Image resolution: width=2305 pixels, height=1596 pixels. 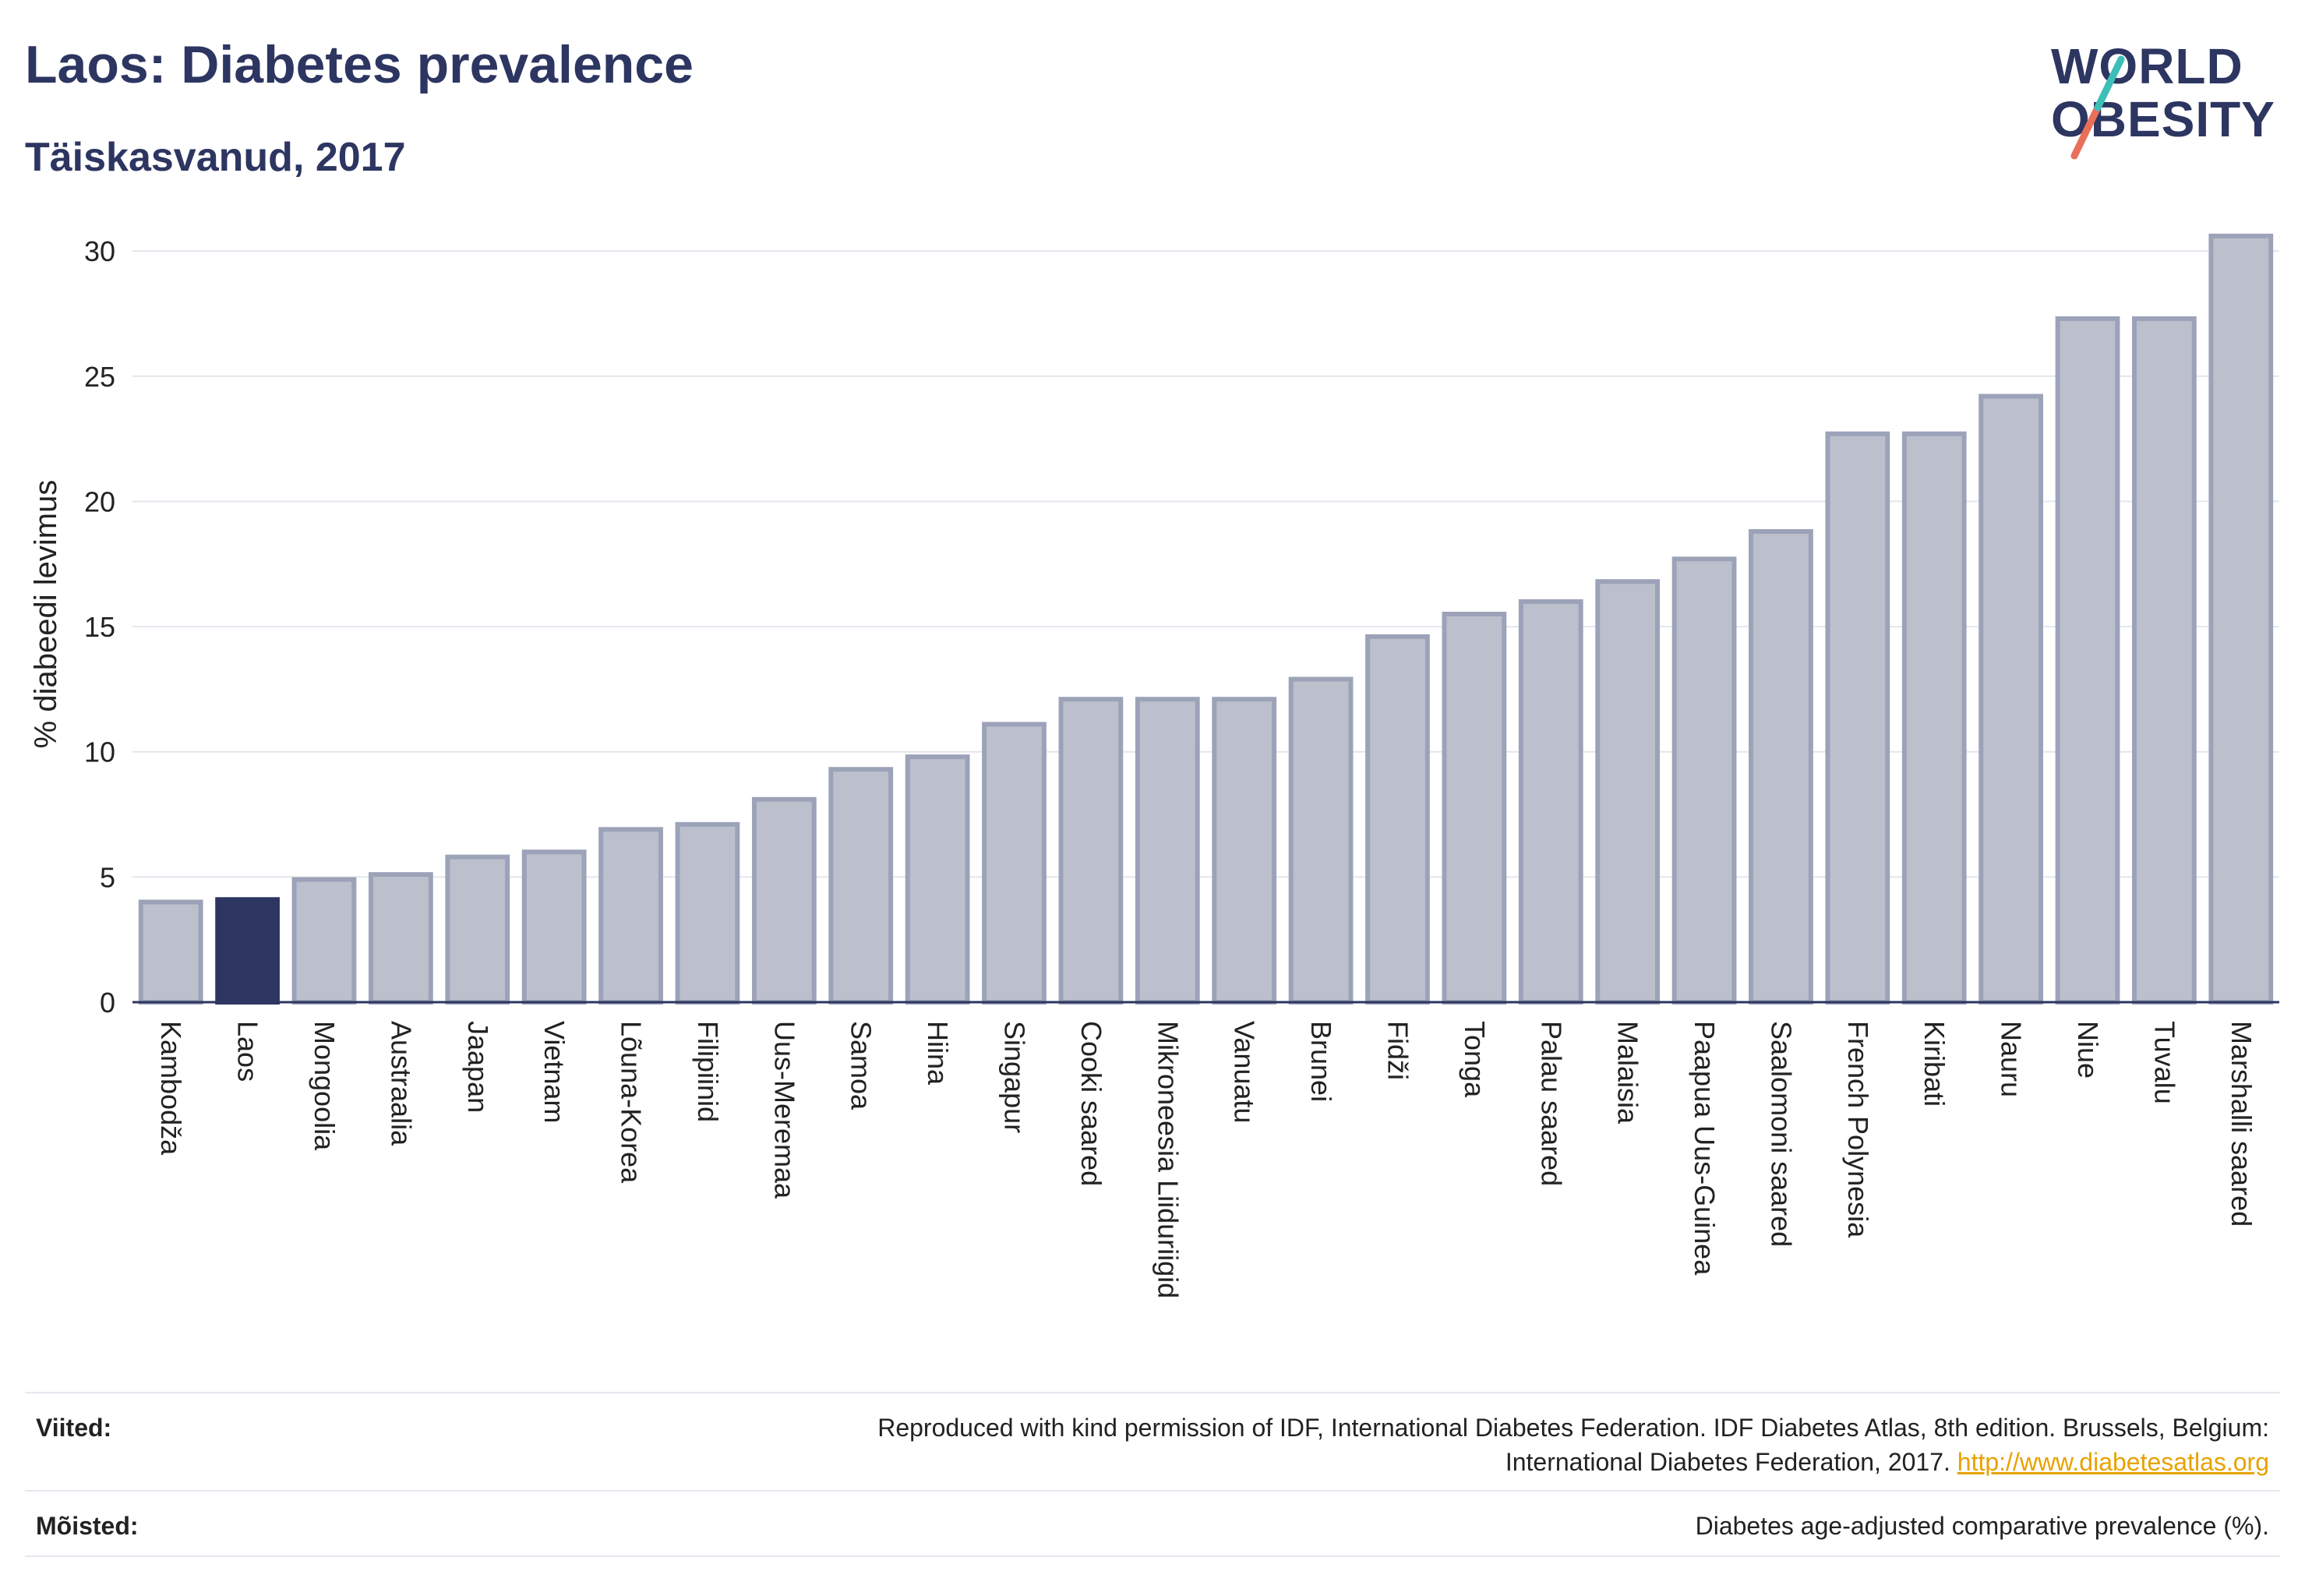 What do you see at coordinates (2147, 66) in the screenshot?
I see `logo-line-world: WORLD` at bounding box center [2147, 66].